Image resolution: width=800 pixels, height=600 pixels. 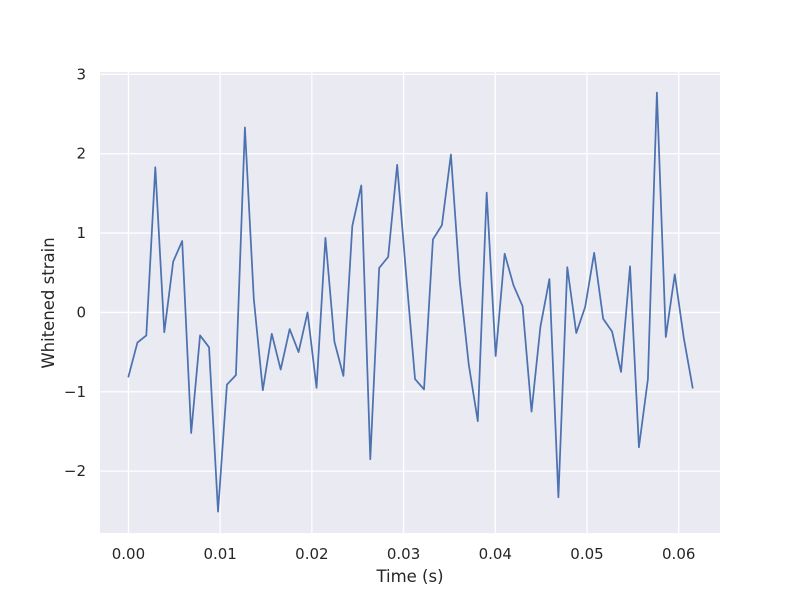 What do you see at coordinates (81, 74) in the screenshot?
I see `y-tick-label: 3` at bounding box center [81, 74].